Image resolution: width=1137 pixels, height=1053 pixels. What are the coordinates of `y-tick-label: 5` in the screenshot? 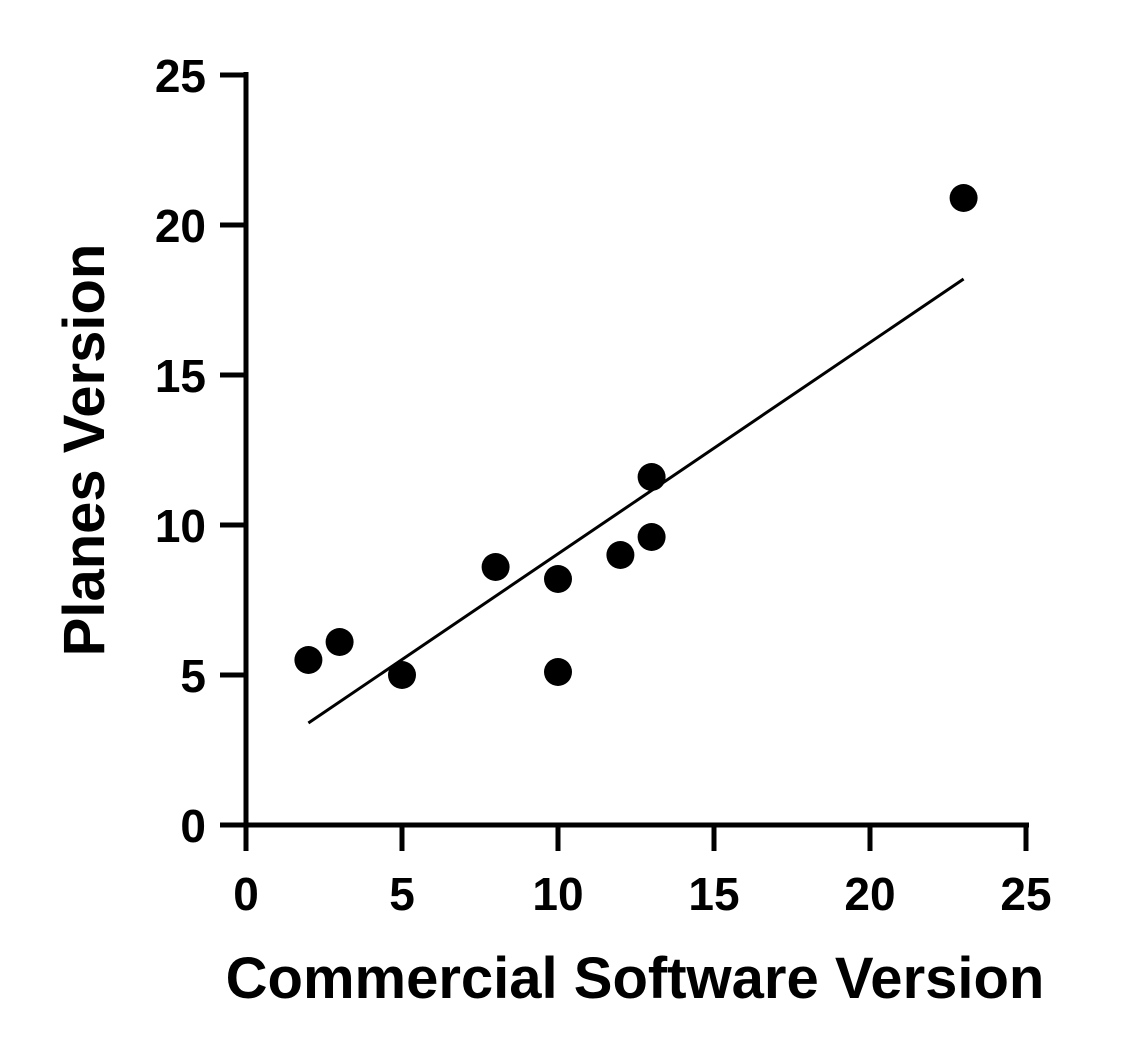 It's located at (193, 676).